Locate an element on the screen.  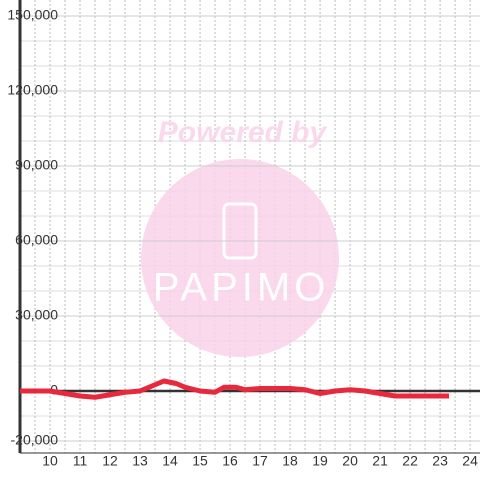
y-tick-label: 90,000 is located at coordinates (36, 165).